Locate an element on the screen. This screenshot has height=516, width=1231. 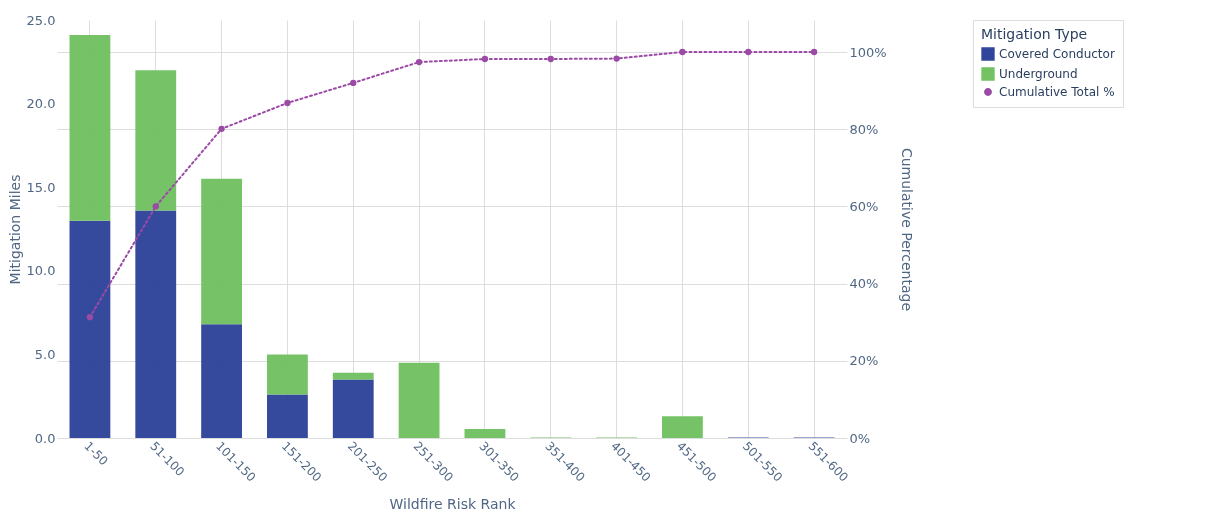
y-tick-label: 15.0 is located at coordinates (41, 187).